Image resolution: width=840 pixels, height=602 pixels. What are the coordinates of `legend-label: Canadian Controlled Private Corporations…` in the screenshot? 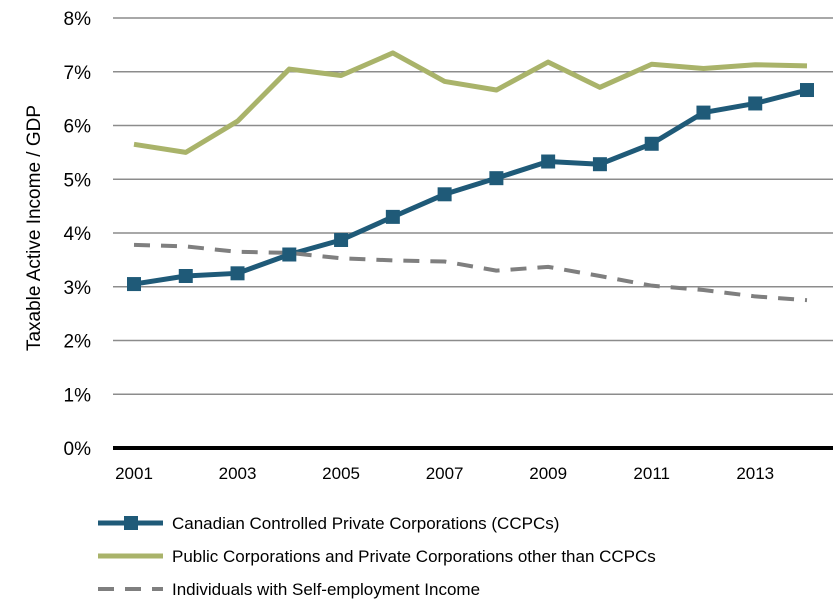 It's located at (365, 523).